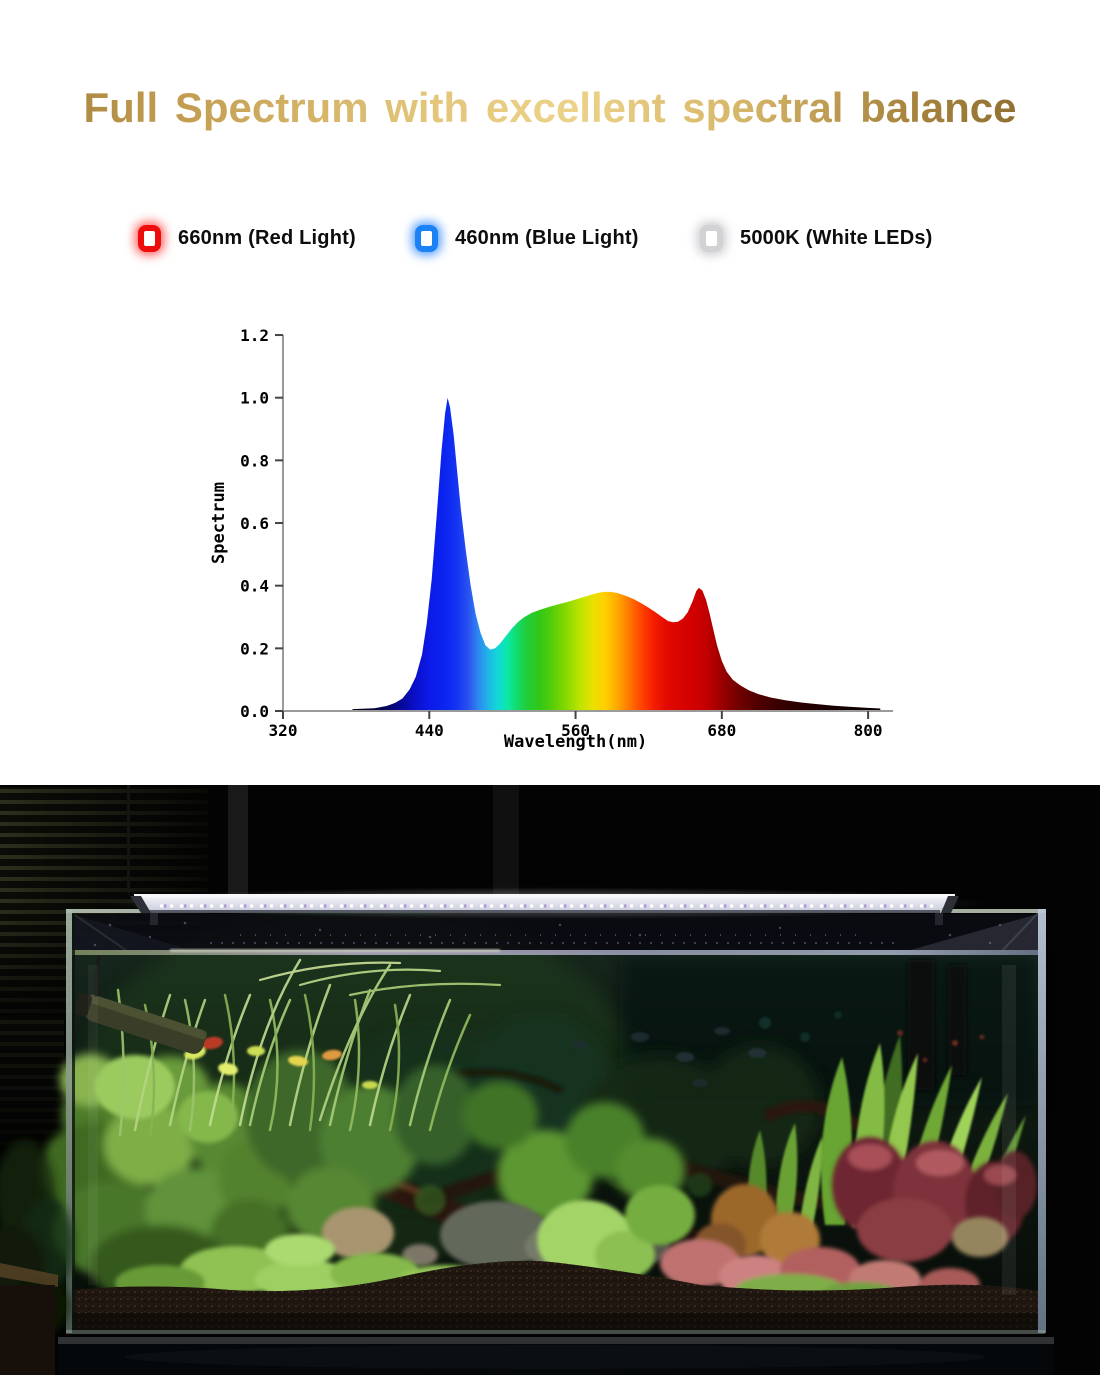 The width and height of the screenshot is (1100, 1375). I want to click on legend-label-white: 5000K (White LEDs), so click(836, 237).